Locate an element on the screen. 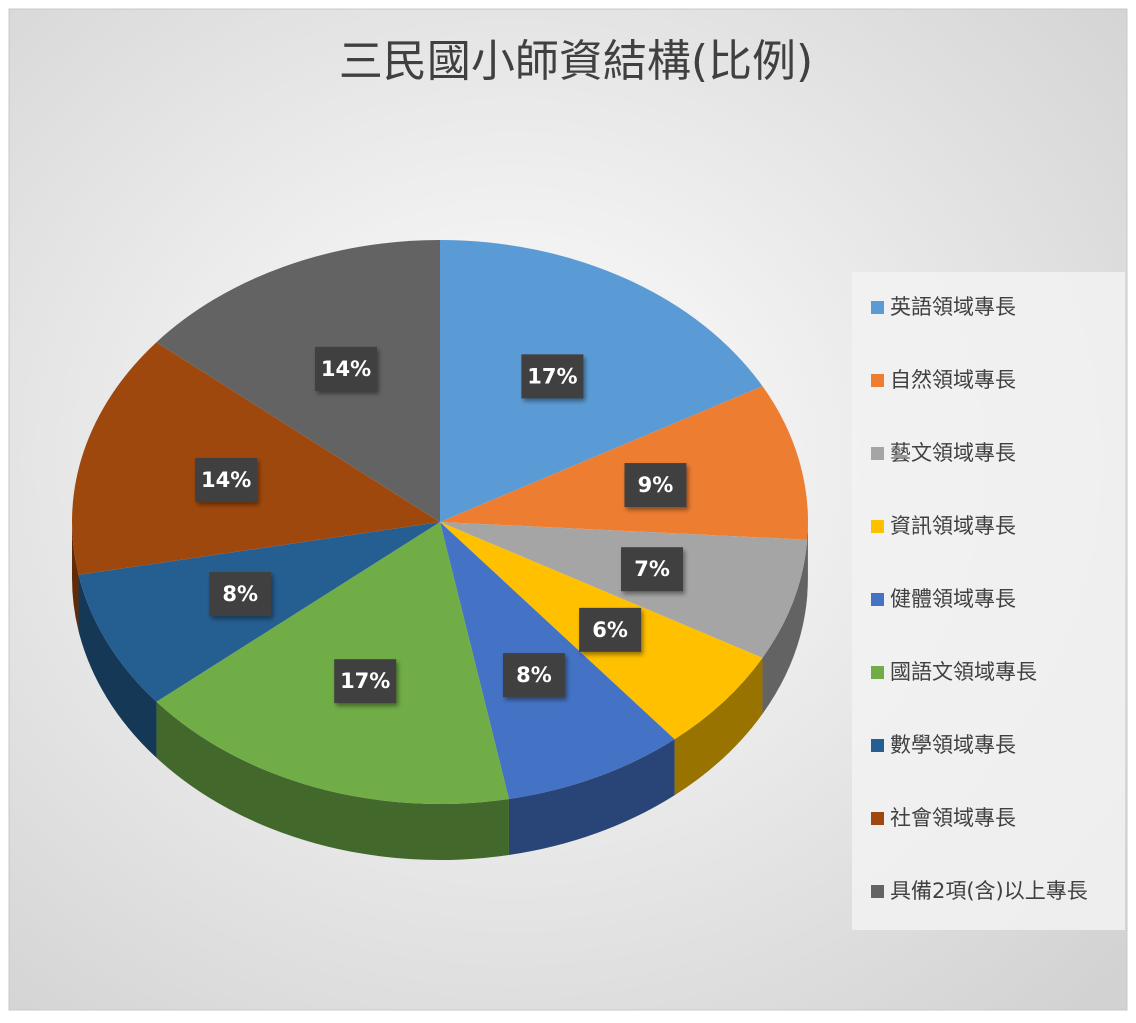  data-label: 7% is located at coordinates (652, 569).